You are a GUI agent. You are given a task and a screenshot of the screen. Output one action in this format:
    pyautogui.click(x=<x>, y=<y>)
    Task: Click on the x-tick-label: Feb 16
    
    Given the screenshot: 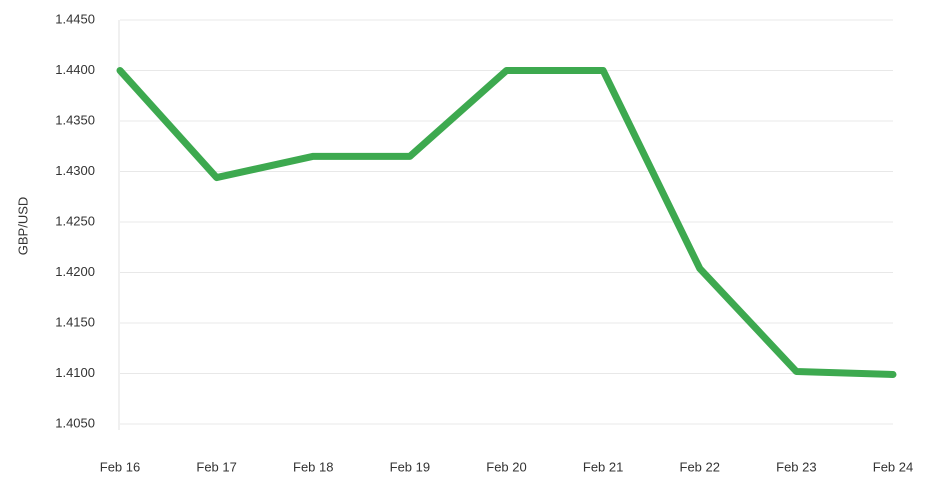 What is the action you would take?
    pyautogui.click(x=120, y=466)
    